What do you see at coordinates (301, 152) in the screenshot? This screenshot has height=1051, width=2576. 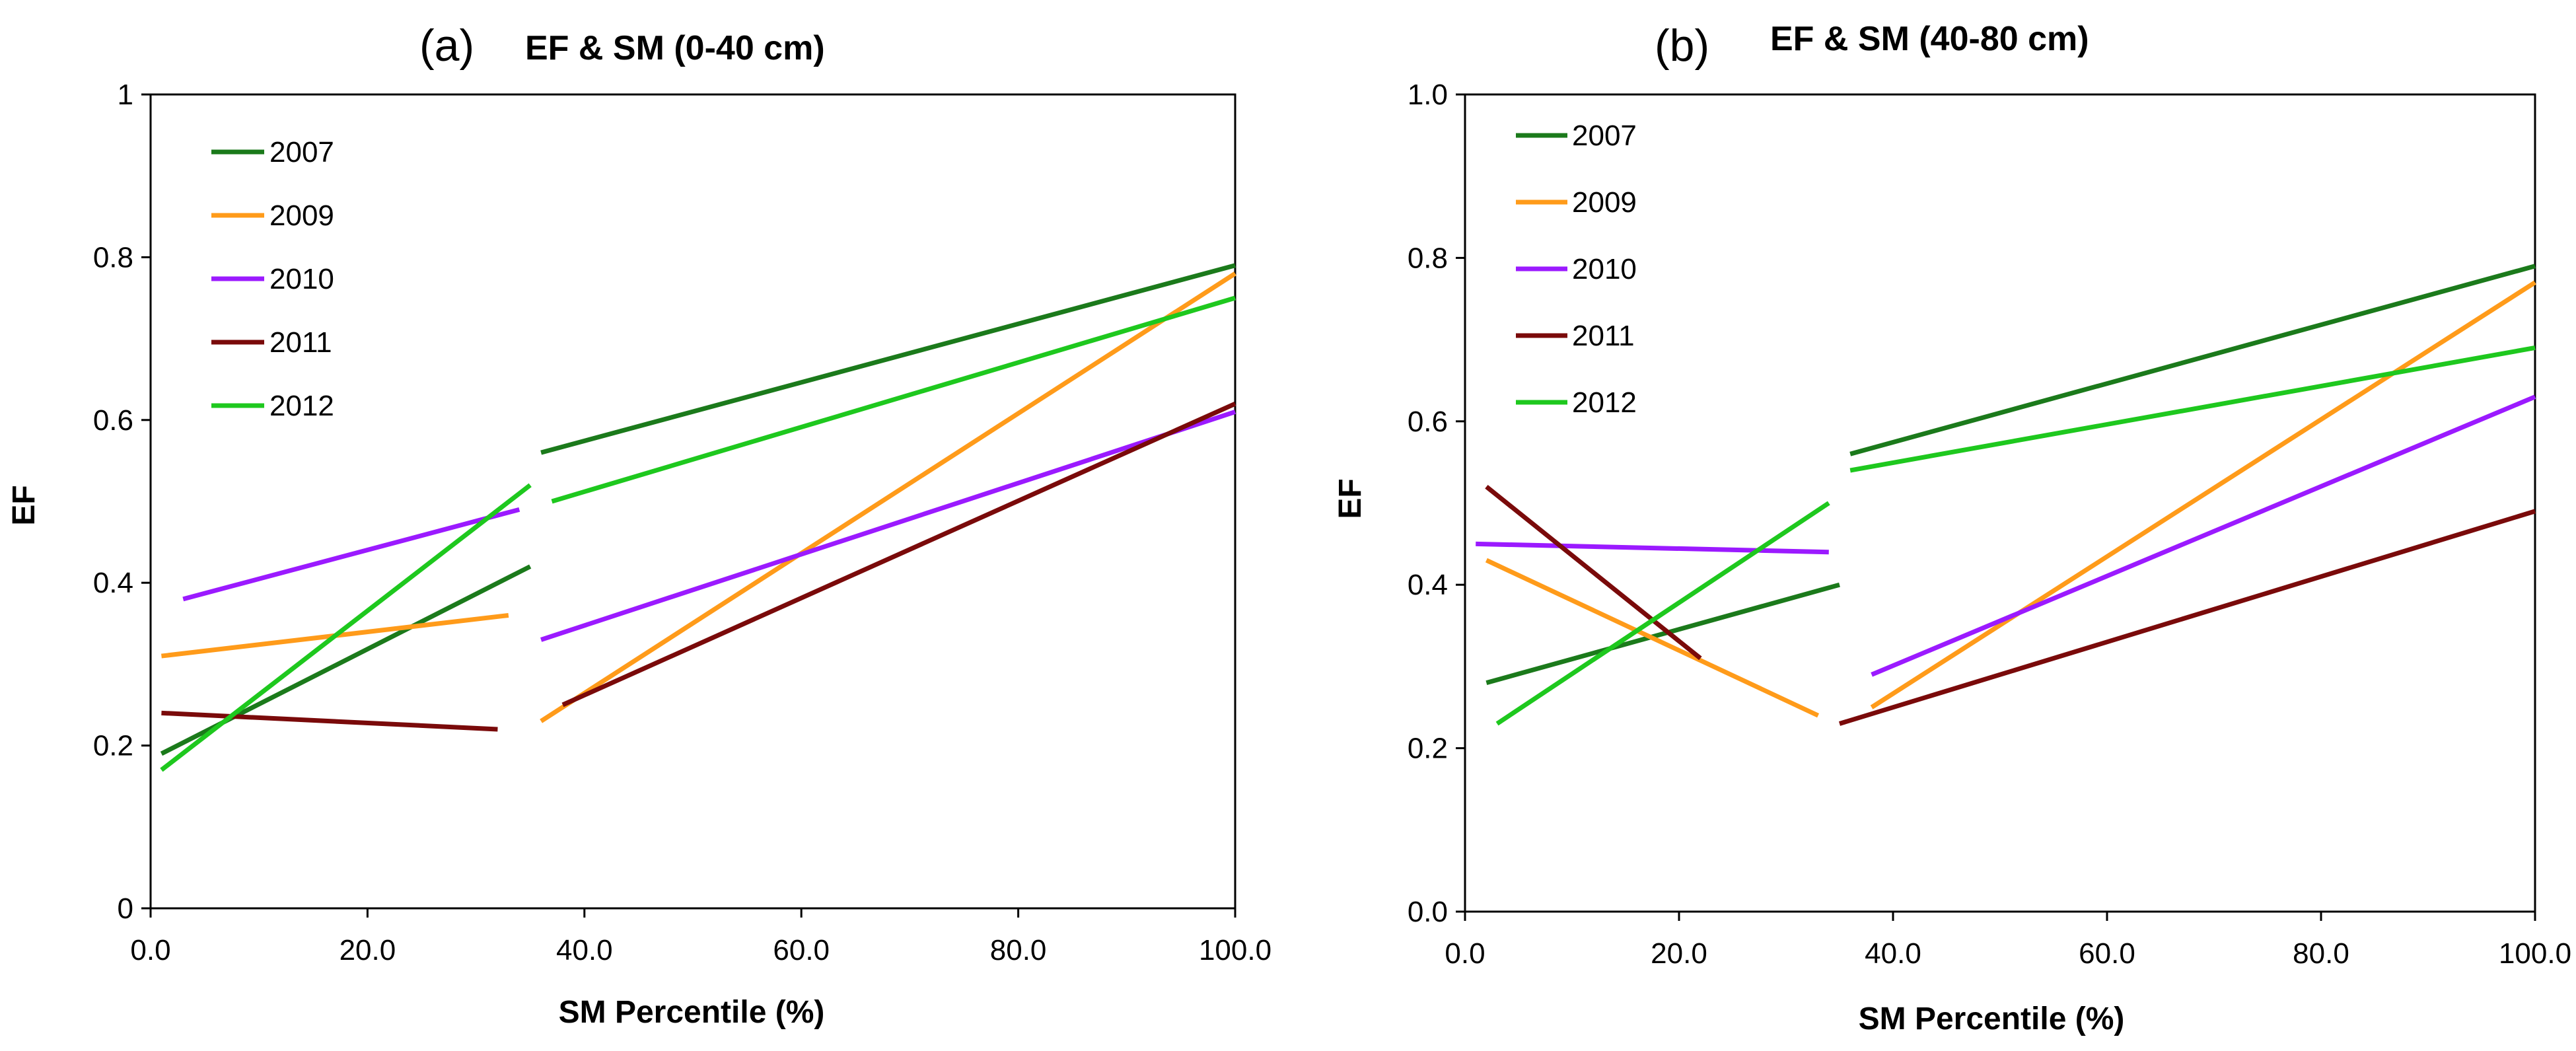 I see `panel-a-legend-label: 2007` at bounding box center [301, 152].